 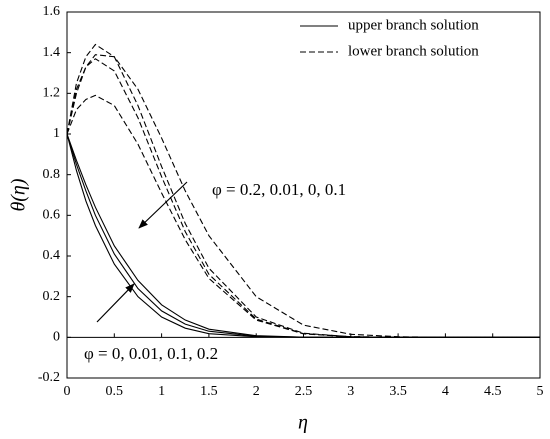 What do you see at coordinates (19, 194) in the screenshot?
I see `y-axis-label: θ(η)` at bounding box center [19, 194].